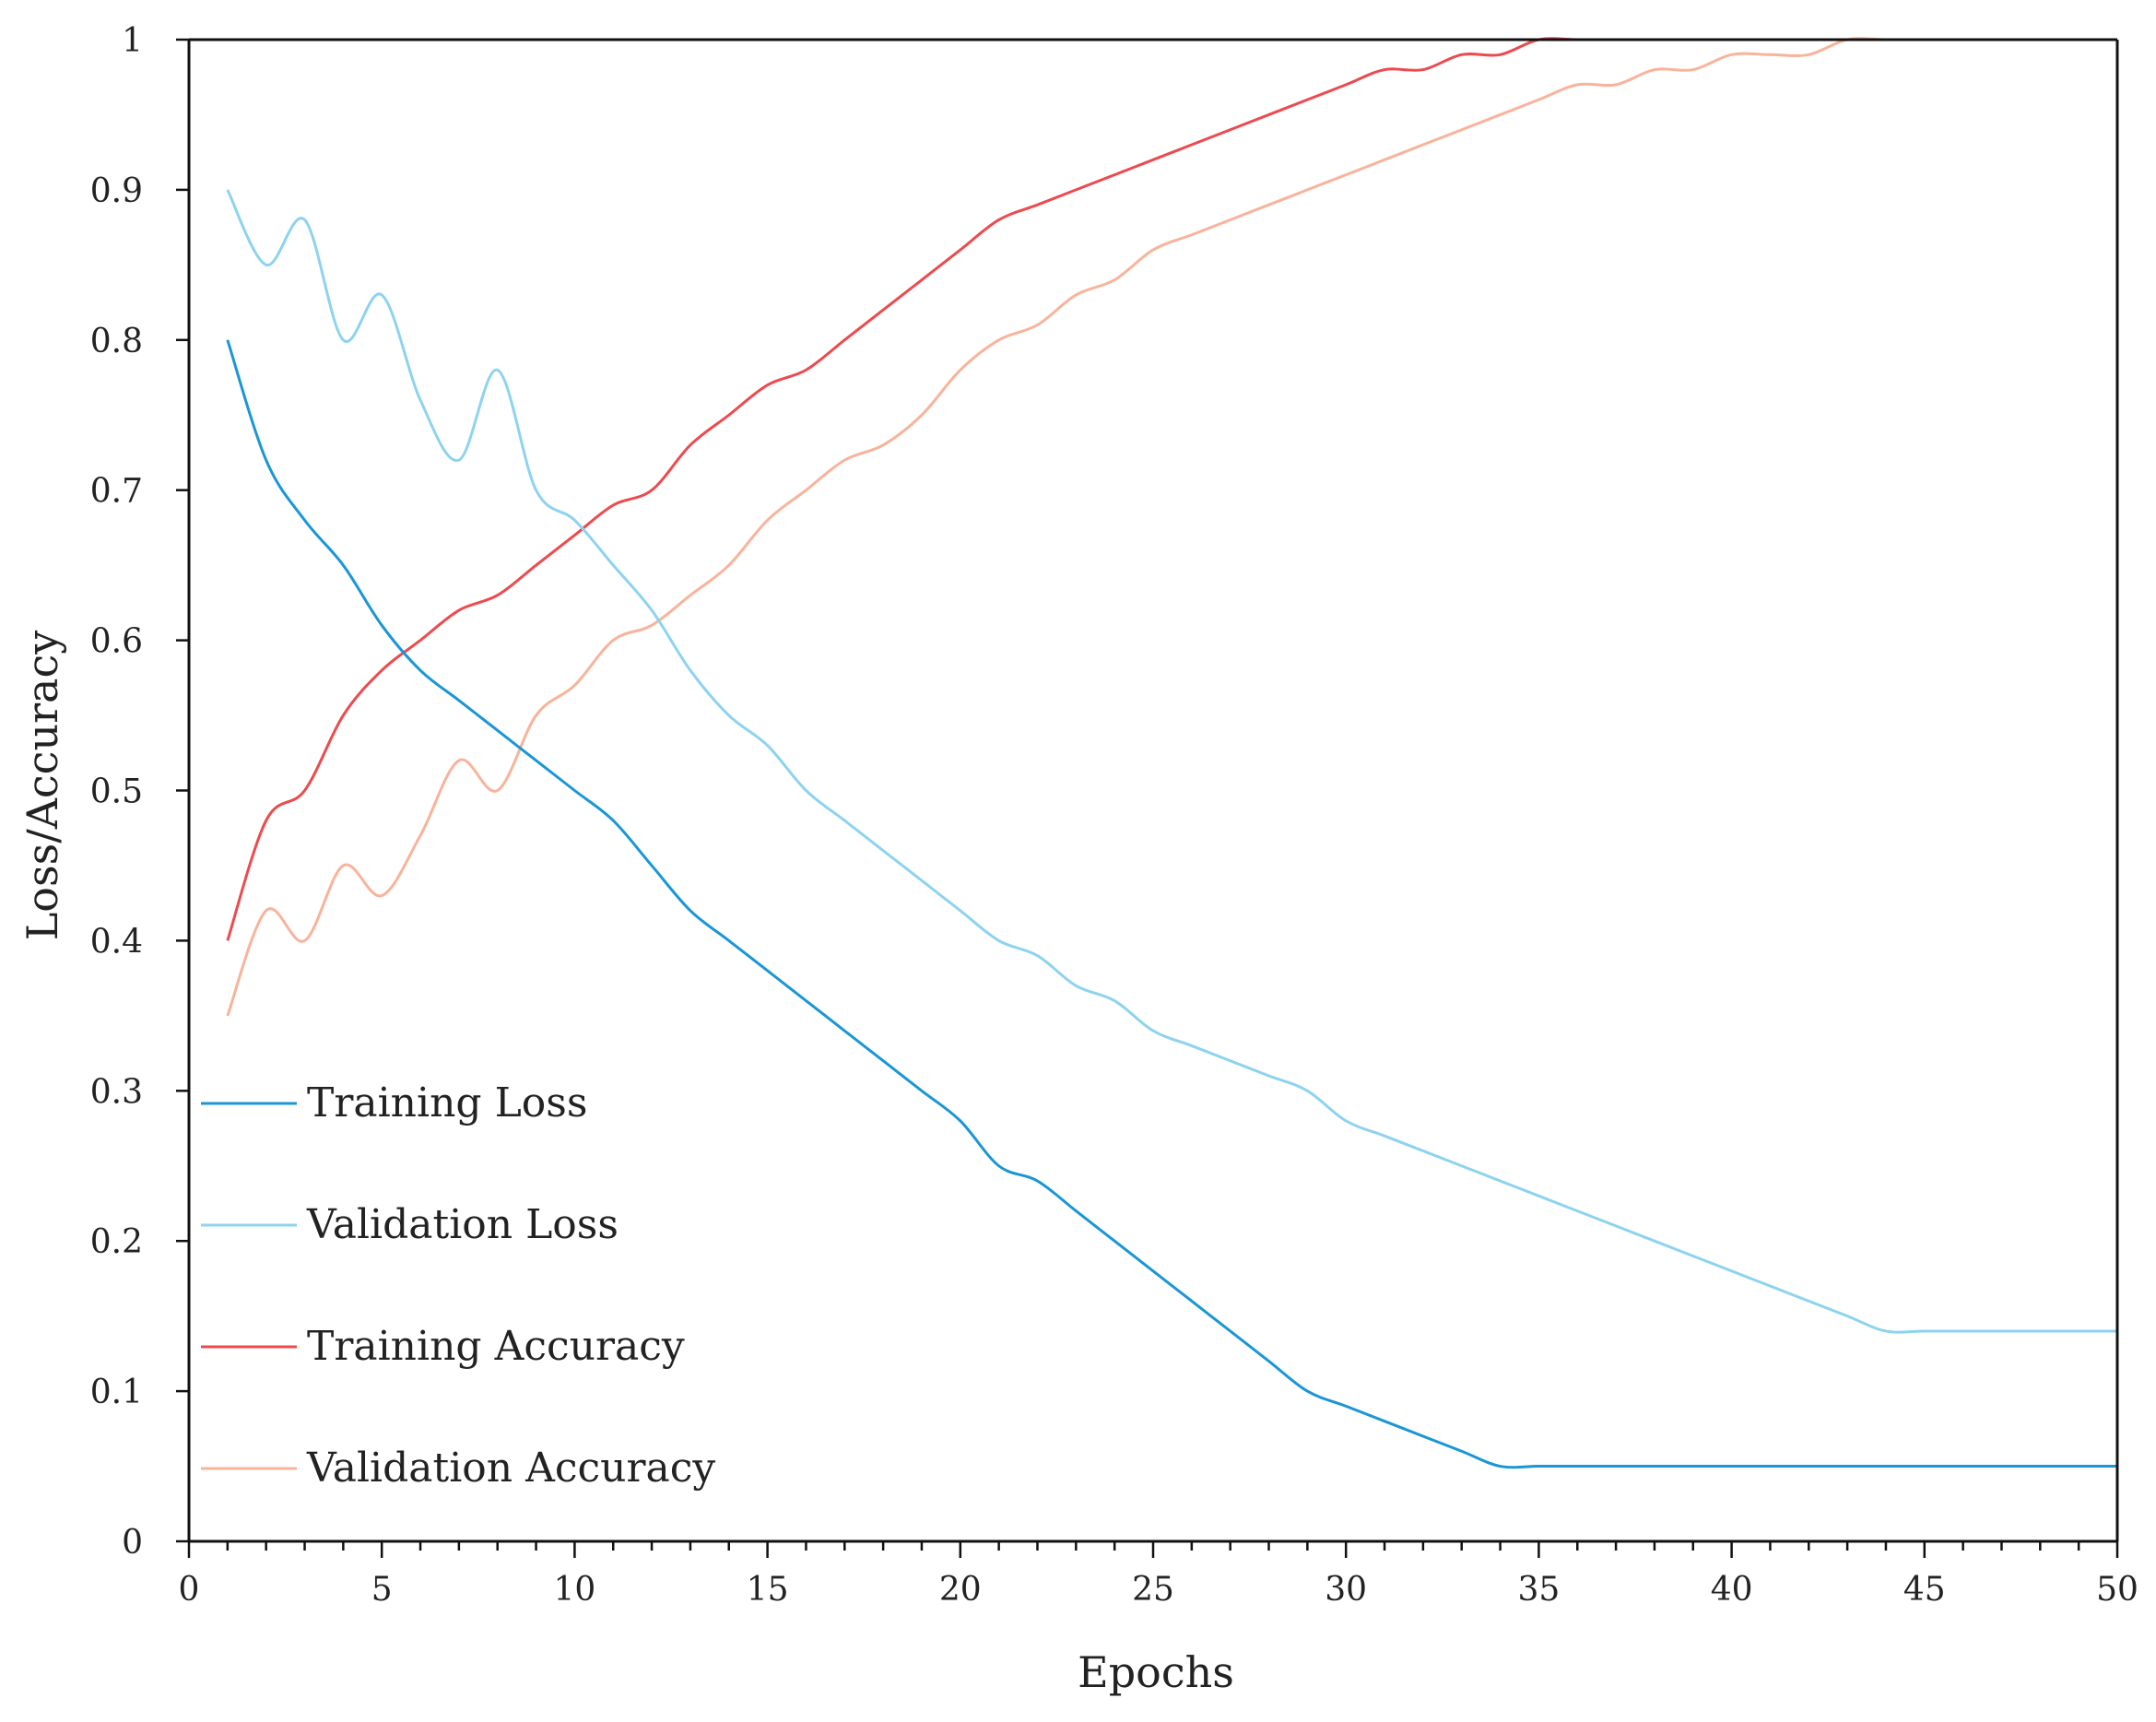 The image size is (2156, 1722). Describe the element at coordinates (116, 792) in the screenshot. I see `y-tick-label: 0.5` at that location.